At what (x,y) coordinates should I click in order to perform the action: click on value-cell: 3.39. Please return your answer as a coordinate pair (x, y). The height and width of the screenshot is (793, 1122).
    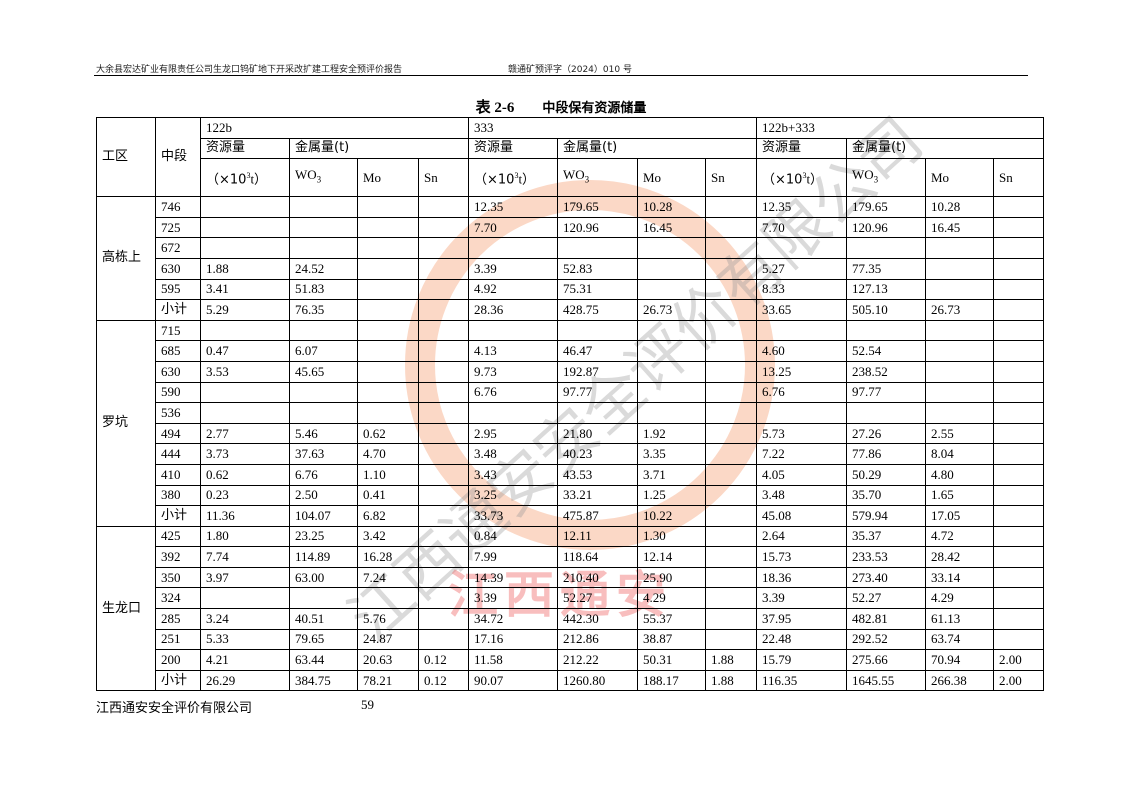
    Looking at the image, I should click on (513, 598).